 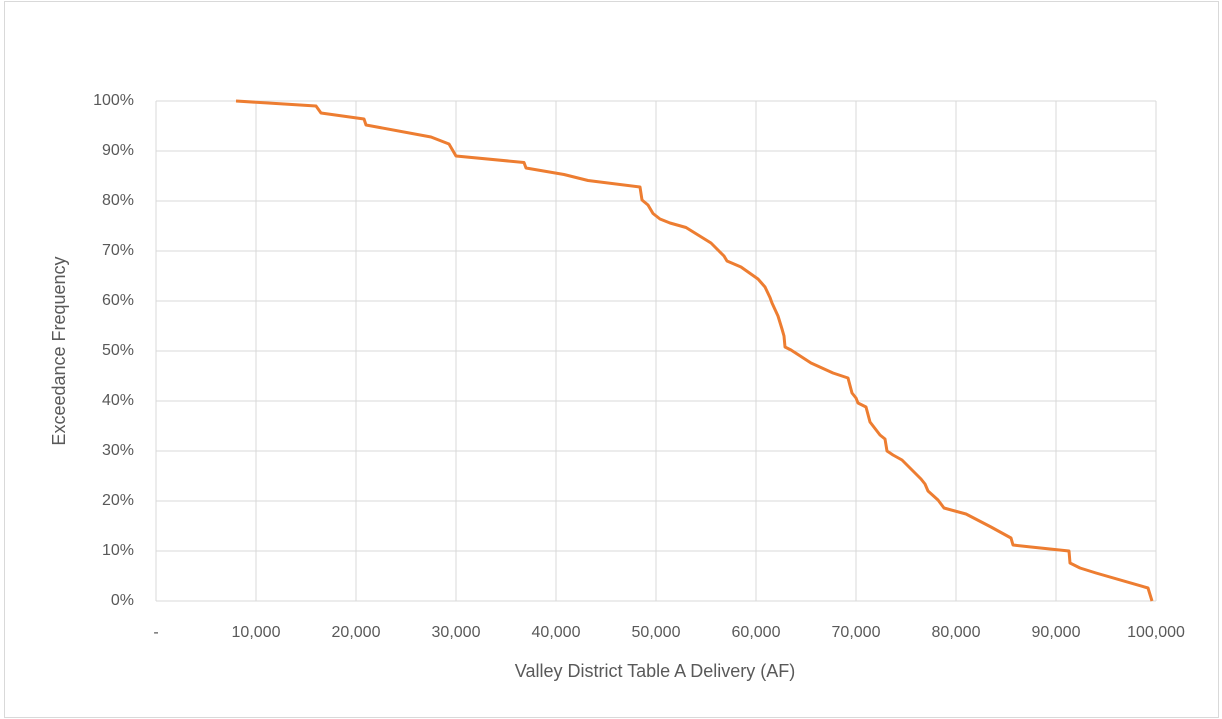 What do you see at coordinates (356, 632) in the screenshot?
I see `x-tick-label: 20,000` at bounding box center [356, 632].